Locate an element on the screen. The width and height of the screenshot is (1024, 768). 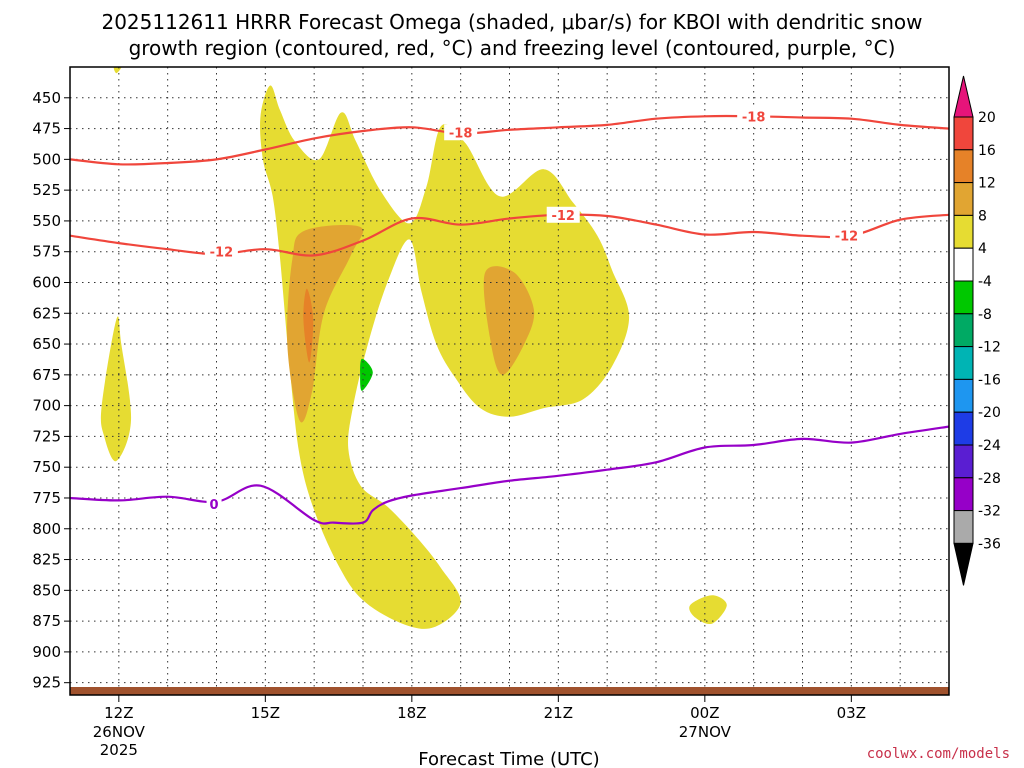
x-tick-date: 27NOV is located at coordinates (705, 732).